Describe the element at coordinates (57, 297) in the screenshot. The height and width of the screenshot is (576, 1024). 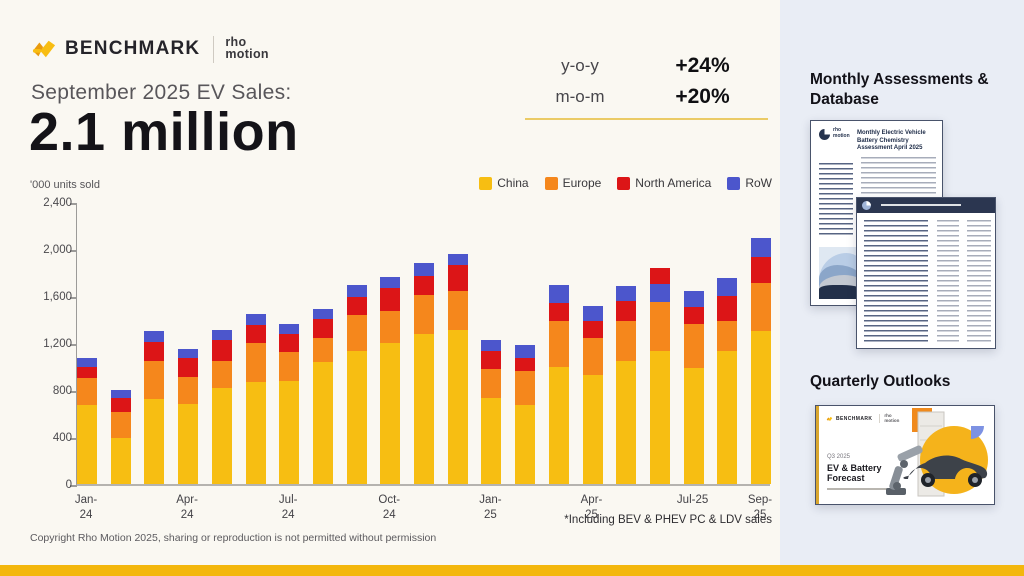
I see `y-tick-label: 1,600` at that location.